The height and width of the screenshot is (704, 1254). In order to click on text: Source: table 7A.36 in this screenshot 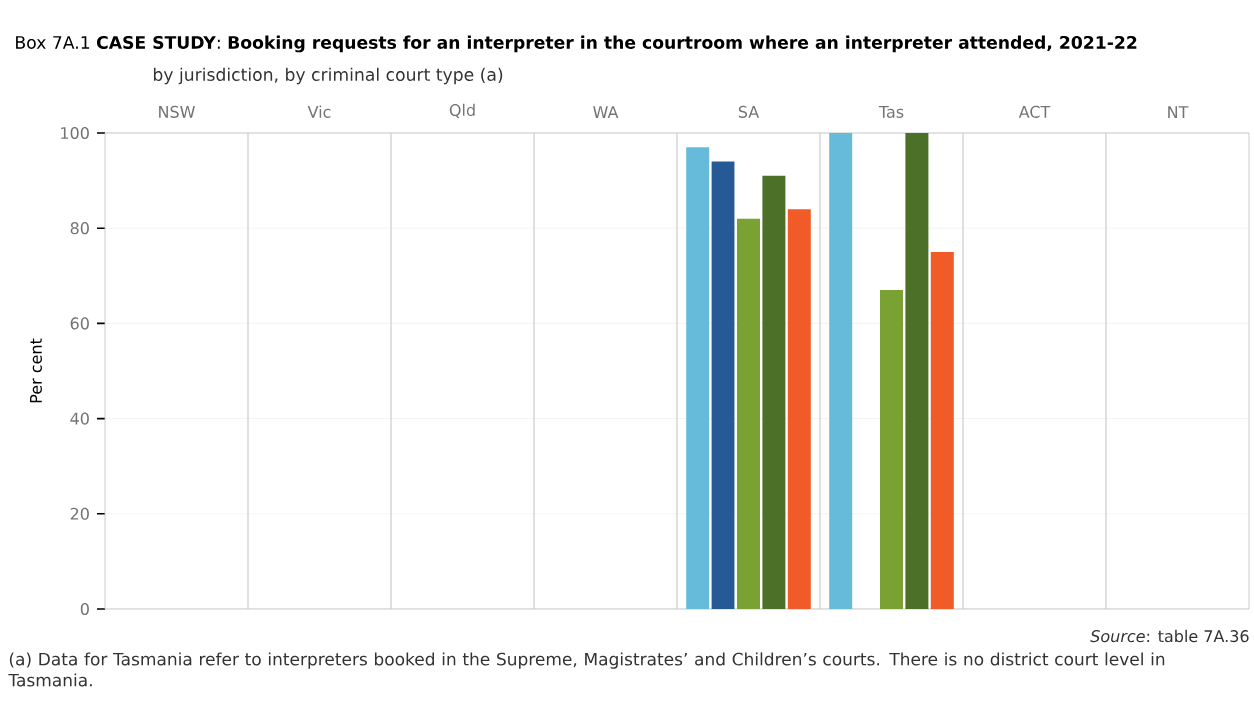, I will do `click(1169, 636)`.